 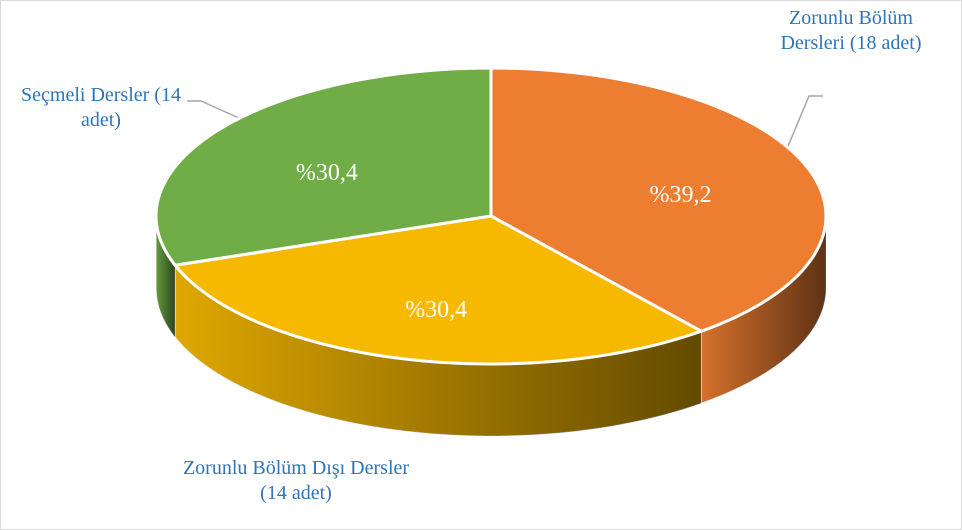 I want to click on category-label: Zorunlu Bölüm Dersleri (18 adet), so click(x=851, y=30).